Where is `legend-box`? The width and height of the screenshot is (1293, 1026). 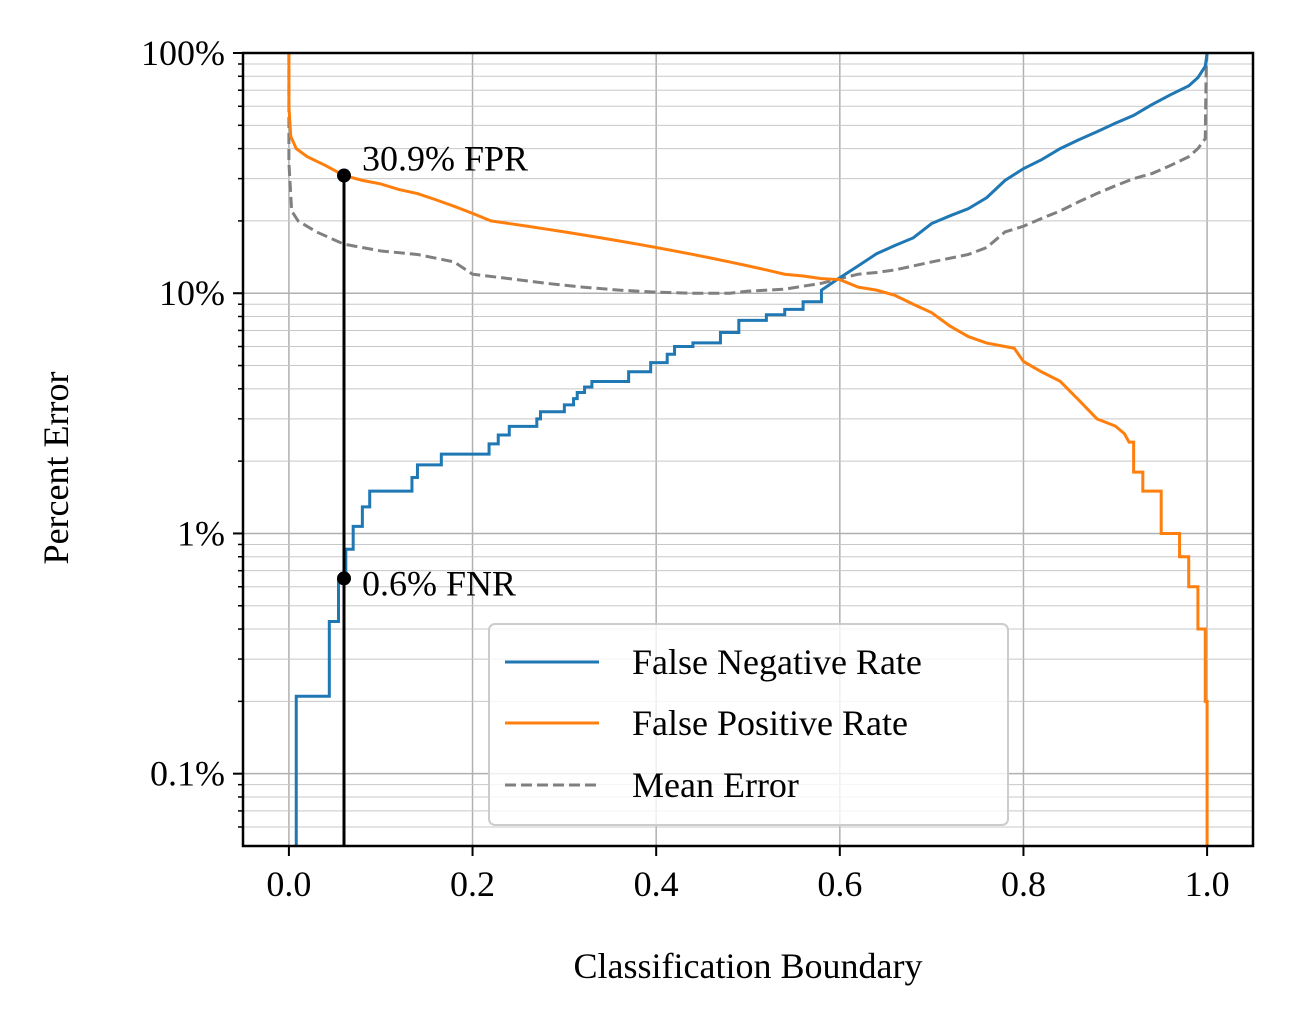 legend-box is located at coordinates (748, 724).